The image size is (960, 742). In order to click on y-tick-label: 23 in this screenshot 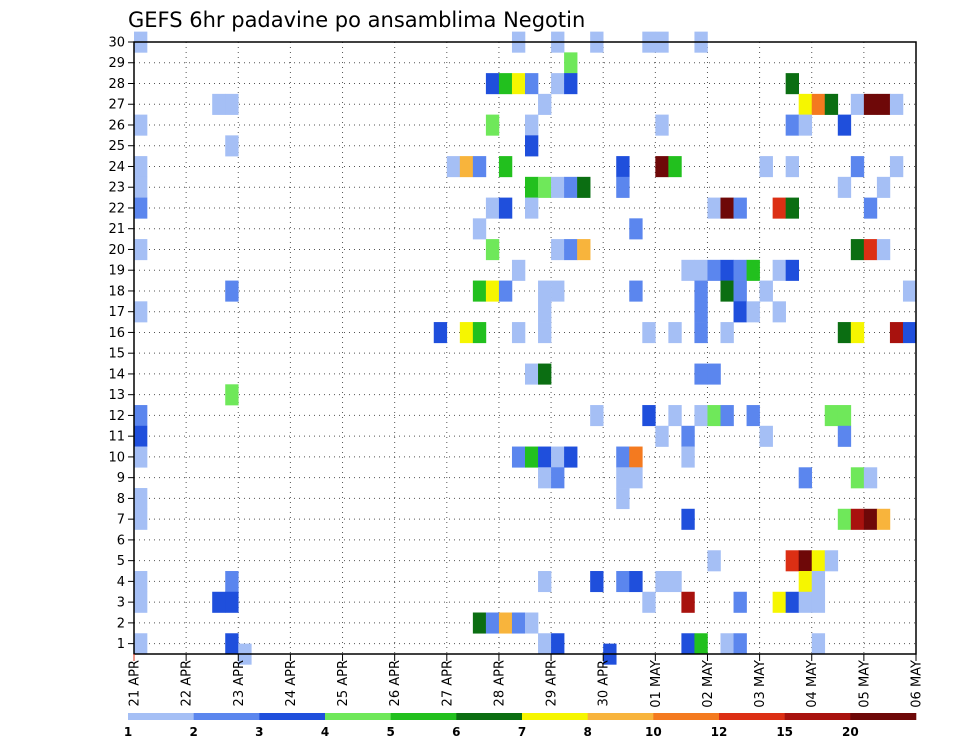, I will do `click(116, 188)`.